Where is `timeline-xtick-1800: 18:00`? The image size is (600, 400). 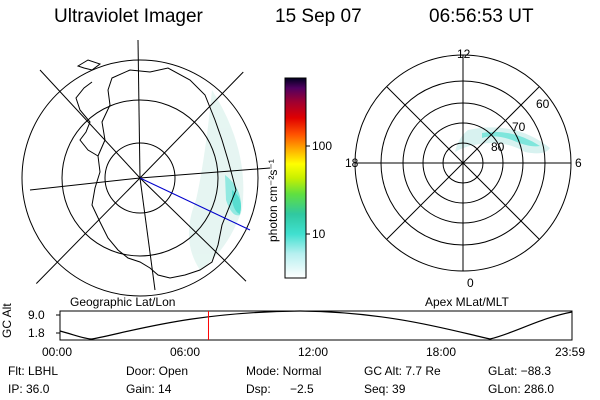 timeline-xtick-1800: 18:00 is located at coordinates (441, 352).